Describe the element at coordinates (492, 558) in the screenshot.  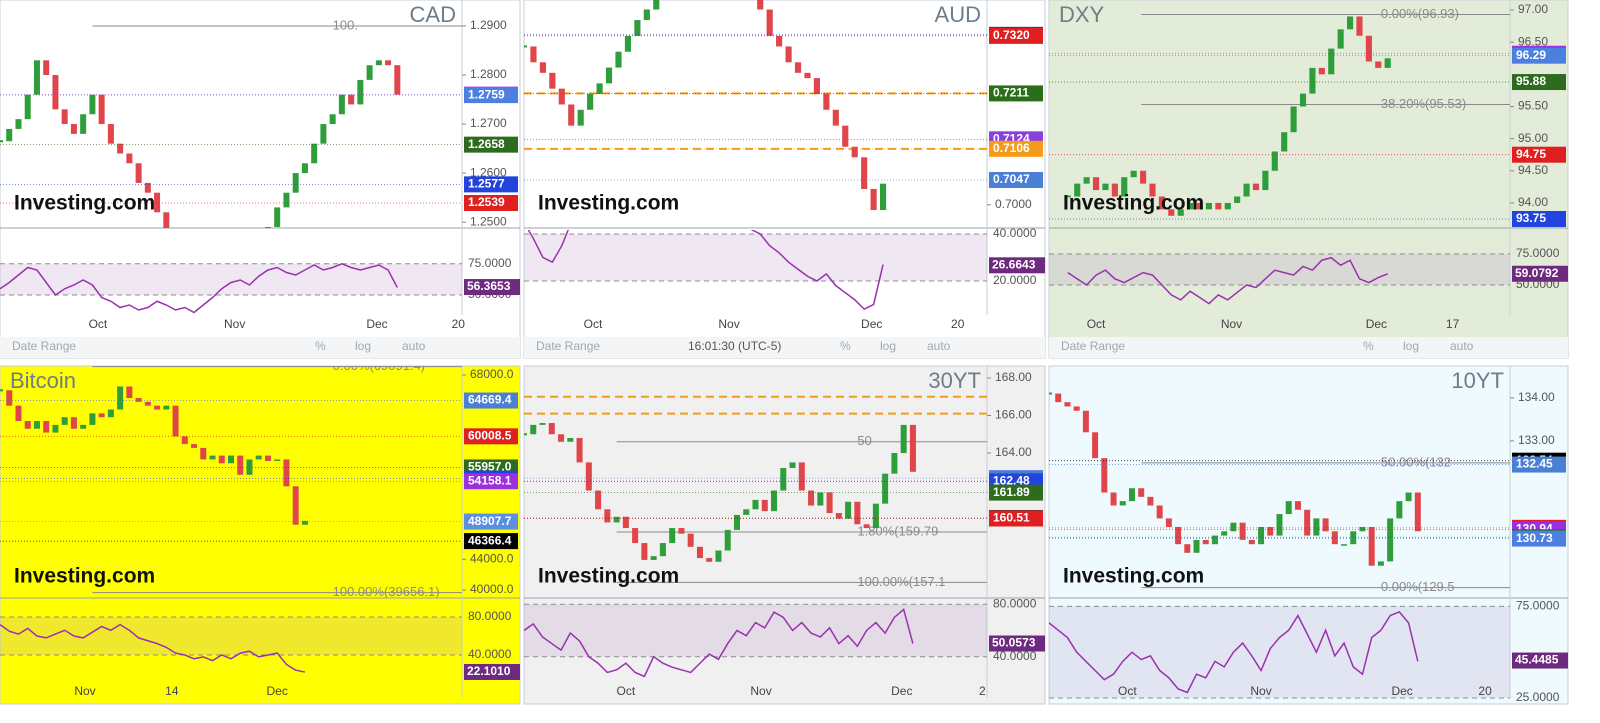
I see `y-tick-label: 44000.0` at that location.